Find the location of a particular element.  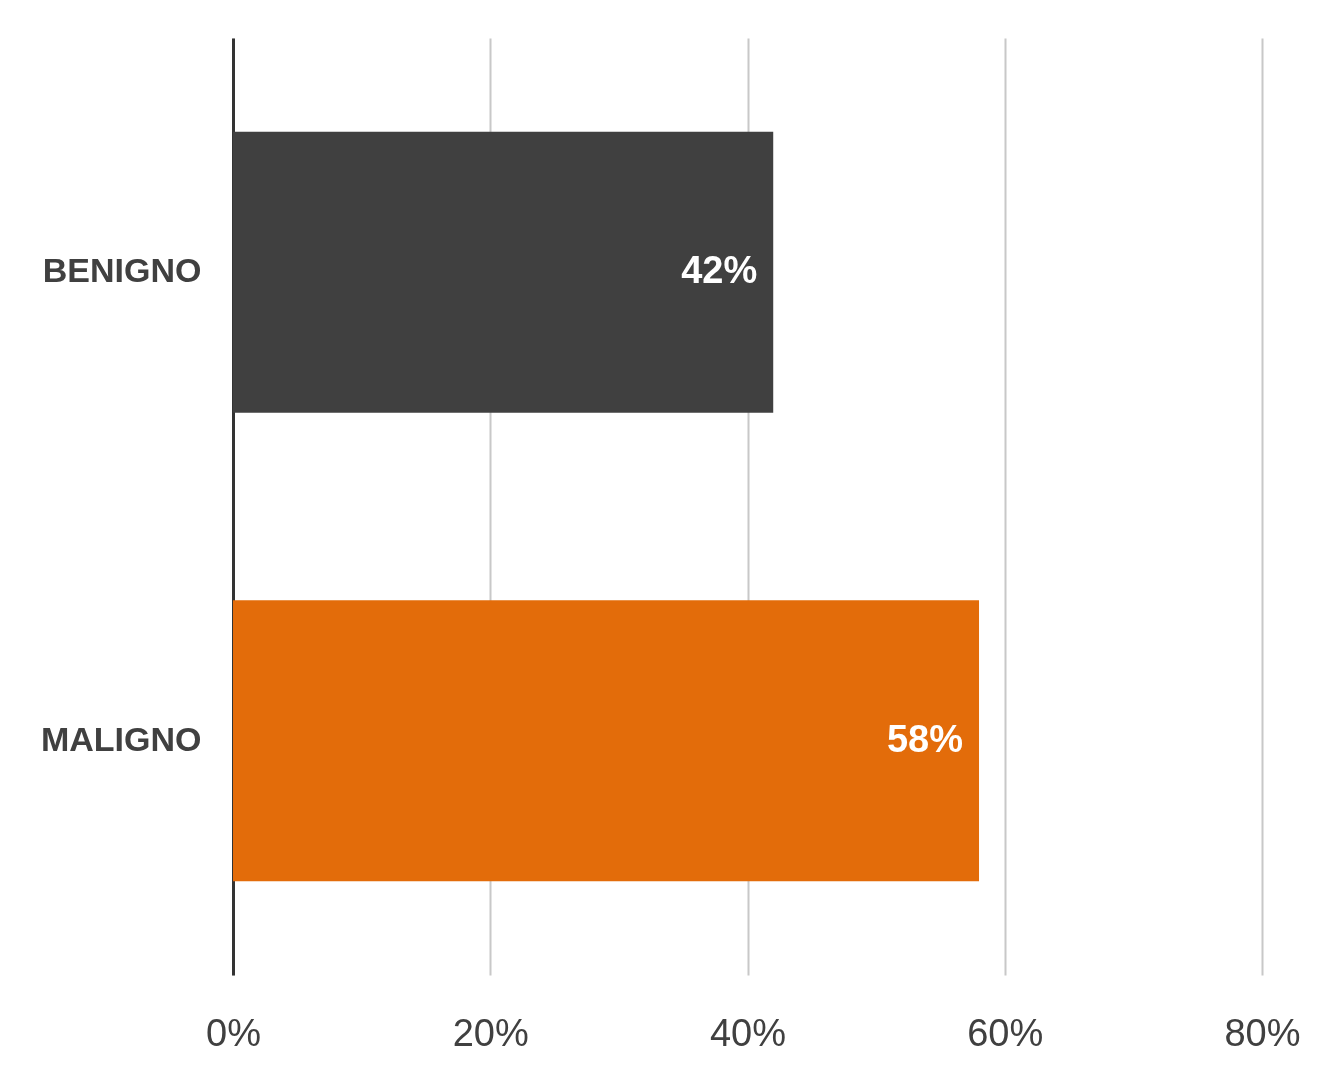

x-tick-label: 20% is located at coordinates (490, 1032).